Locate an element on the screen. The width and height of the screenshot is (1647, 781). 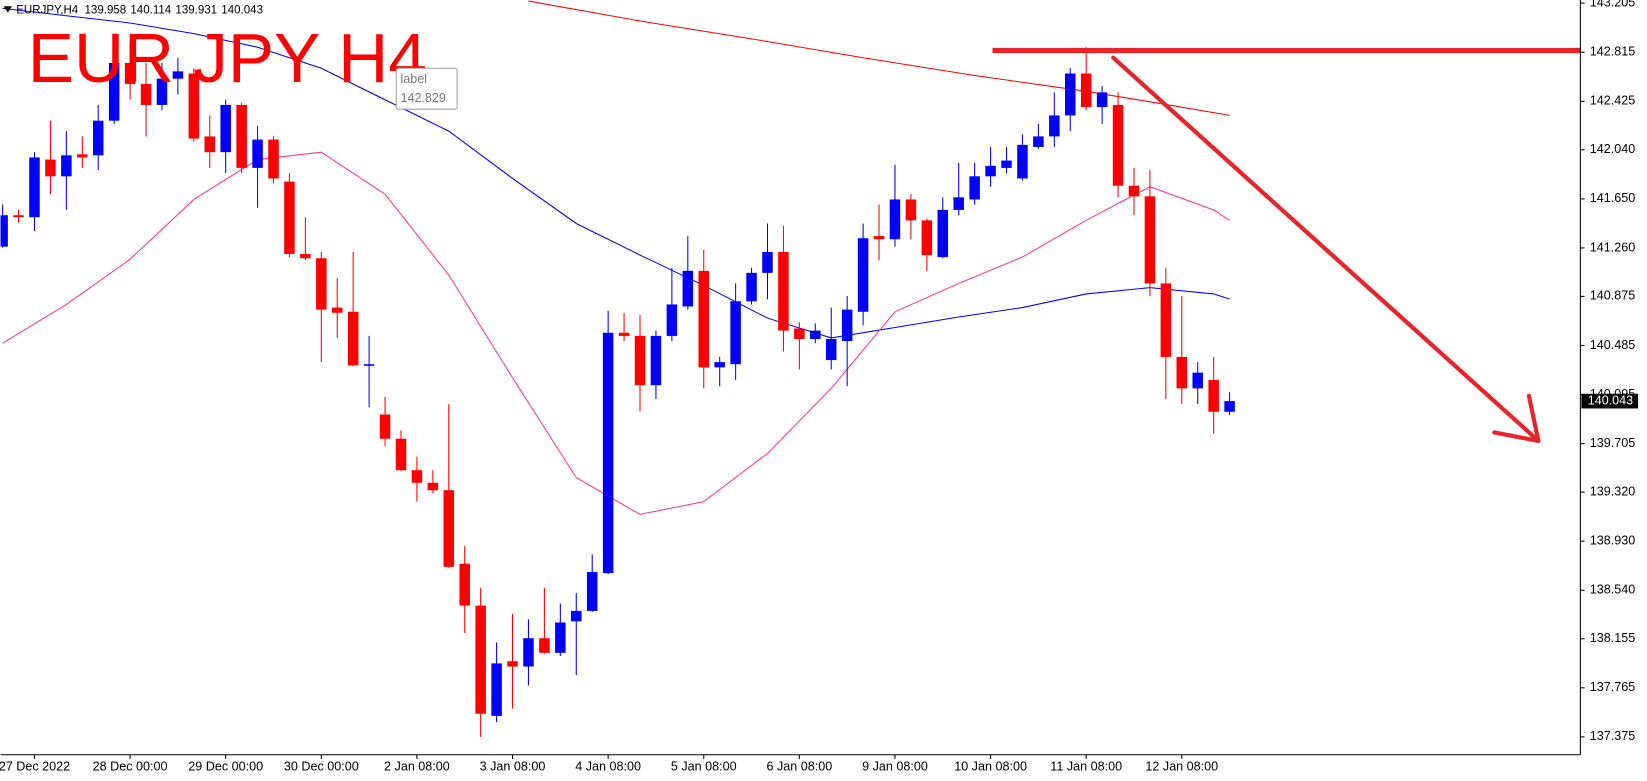
x-tick-label: 28 Dec 00:00 is located at coordinates (130, 767).